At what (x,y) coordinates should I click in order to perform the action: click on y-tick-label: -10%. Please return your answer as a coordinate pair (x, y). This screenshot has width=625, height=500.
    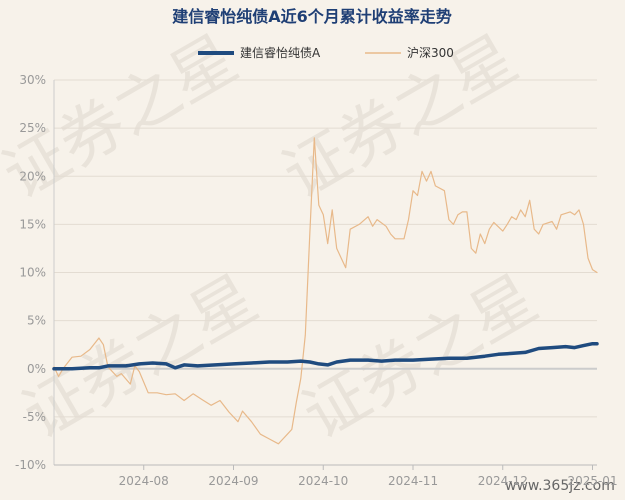
    Looking at the image, I should click on (30, 465).